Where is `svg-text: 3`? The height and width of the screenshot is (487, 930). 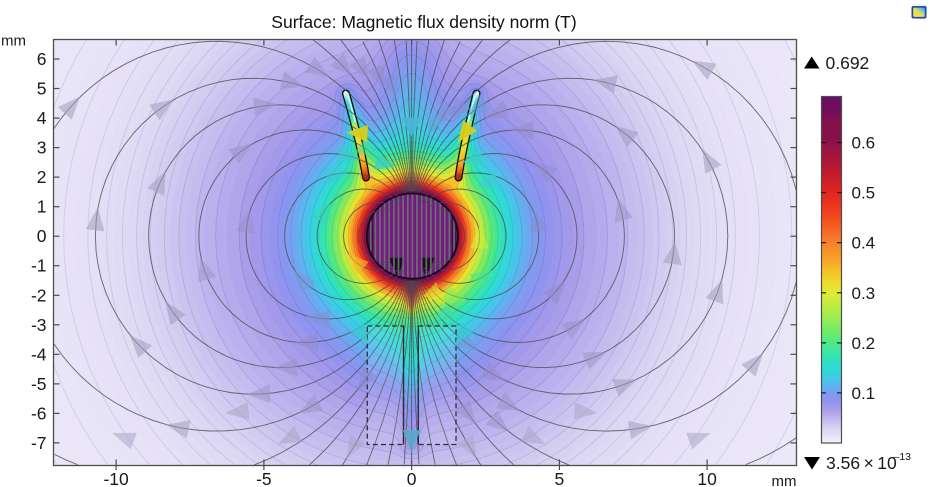 svg-text: 3 is located at coordinates (42, 148).